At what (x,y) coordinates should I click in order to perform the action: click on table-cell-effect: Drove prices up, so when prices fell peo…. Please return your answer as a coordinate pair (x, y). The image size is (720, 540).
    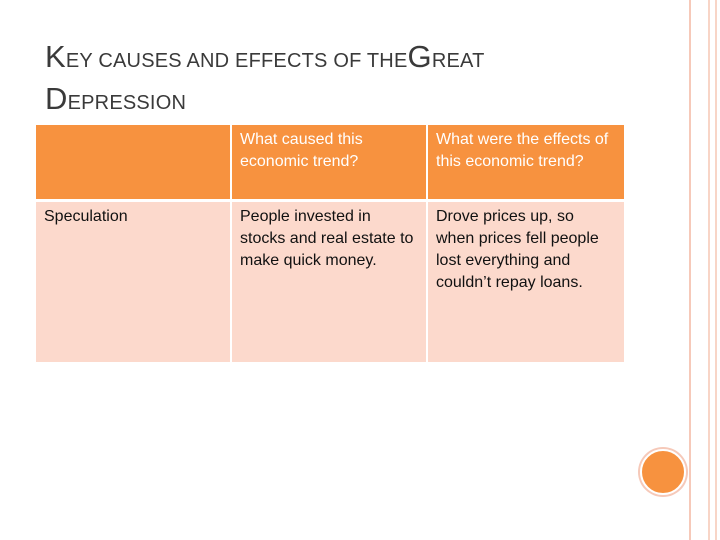
    Looking at the image, I should click on (525, 281).